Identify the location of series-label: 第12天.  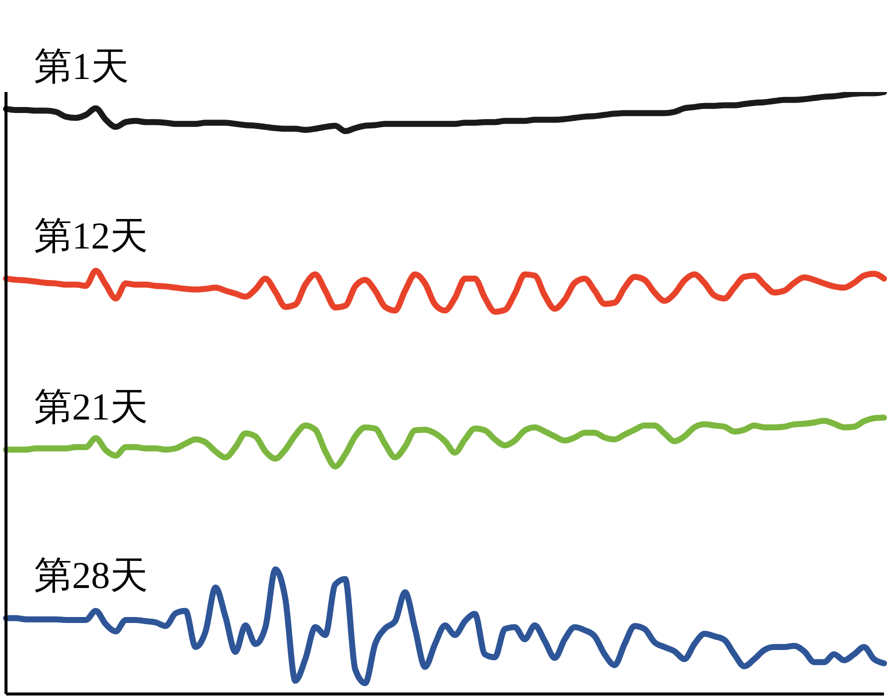
(91, 237).